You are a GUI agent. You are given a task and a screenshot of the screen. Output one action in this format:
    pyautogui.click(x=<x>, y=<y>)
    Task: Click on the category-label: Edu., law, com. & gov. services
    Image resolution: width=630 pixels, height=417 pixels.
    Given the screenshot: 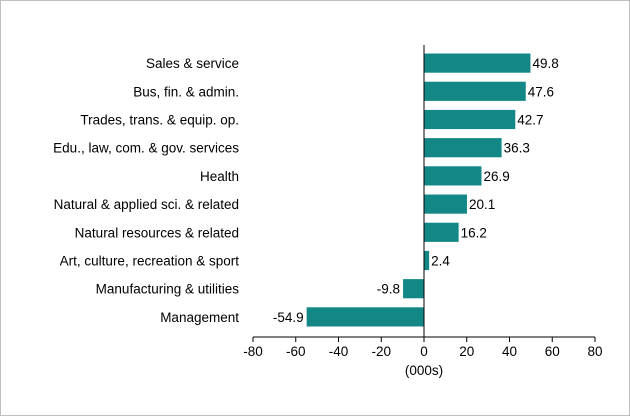 What is the action you would take?
    pyautogui.click(x=146, y=148)
    